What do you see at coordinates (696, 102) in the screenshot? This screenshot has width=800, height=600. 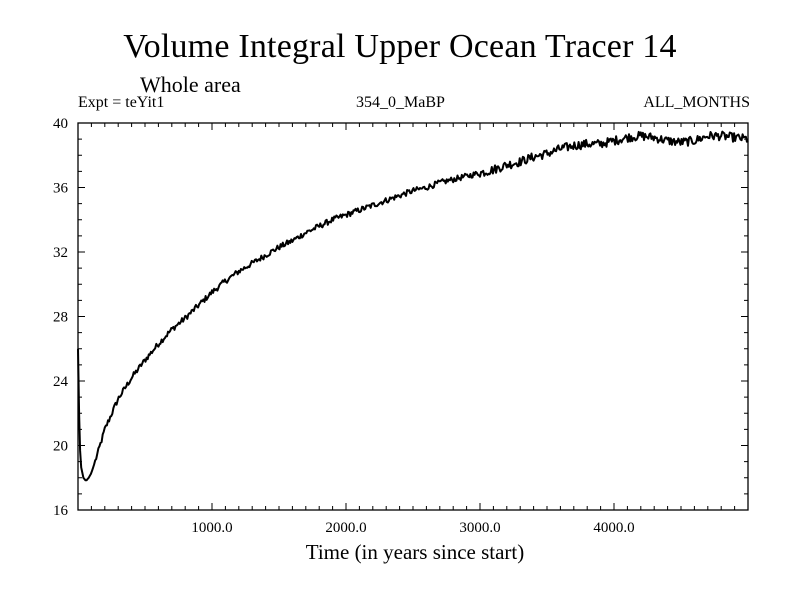 I see `months-label: ALL_MONTHS` at bounding box center [696, 102].